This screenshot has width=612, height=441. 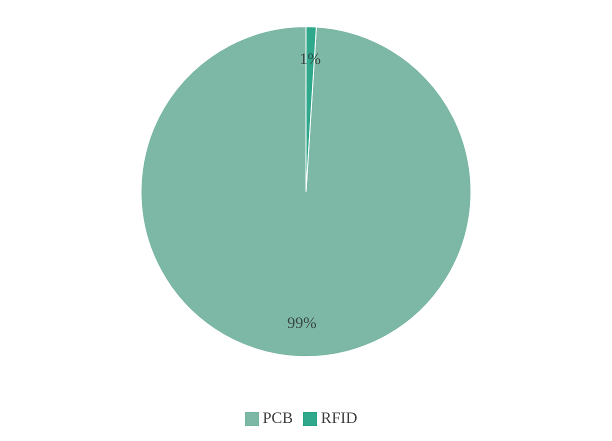 What do you see at coordinates (277, 418) in the screenshot?
I see `legend-label: PCB` at bounding box center [277, 418].